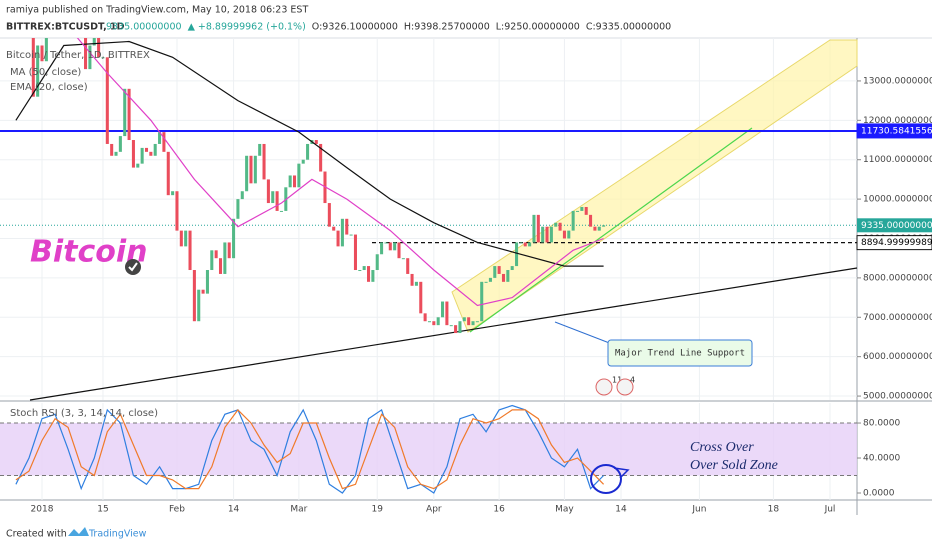  Describe the element at coordinates (774, 510) in the screenshot. I see `x-tick-label: 18` at that location.